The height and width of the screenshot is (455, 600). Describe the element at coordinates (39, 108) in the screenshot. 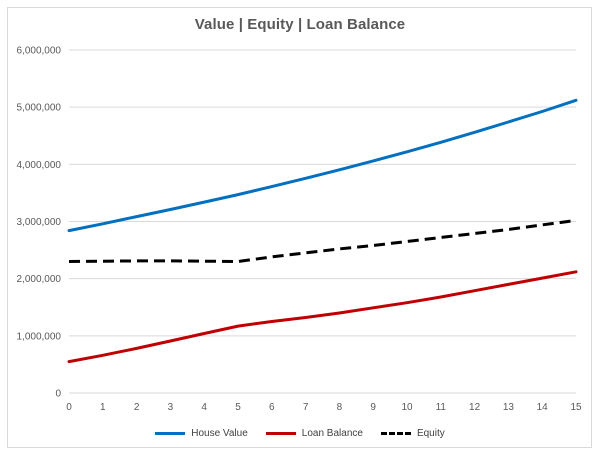

I see `y-tick-label: 5,000,000` at that location.